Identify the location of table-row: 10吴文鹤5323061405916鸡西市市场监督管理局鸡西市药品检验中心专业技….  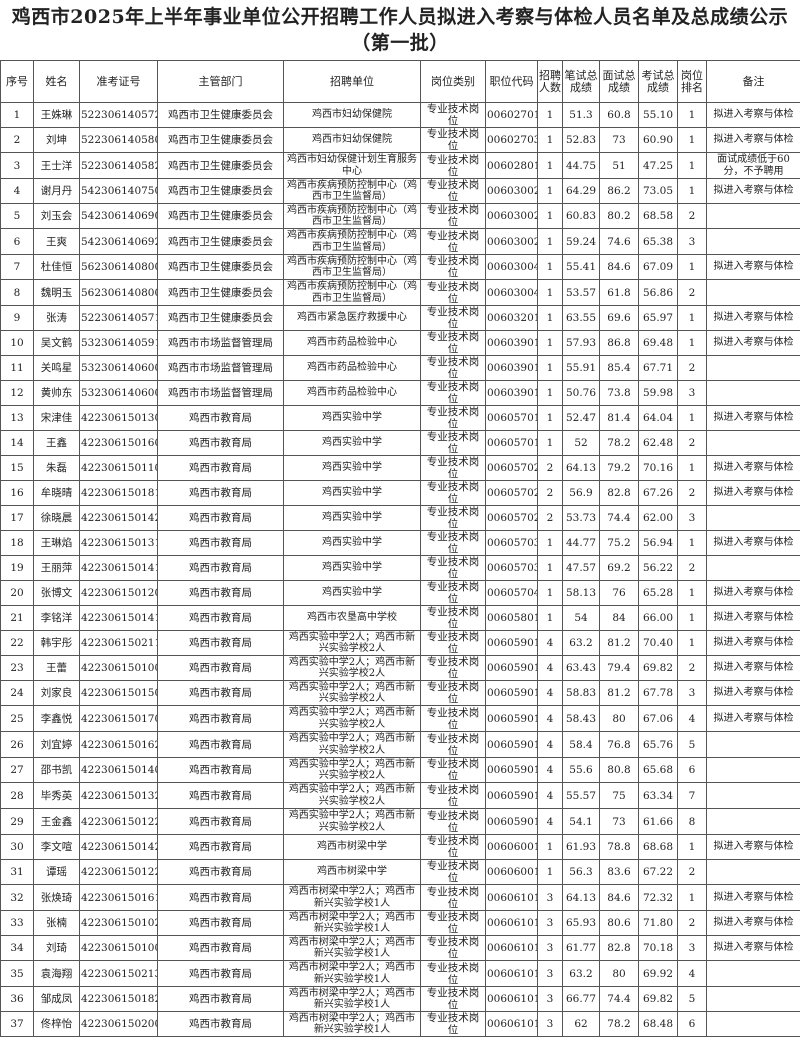
(400, 343).